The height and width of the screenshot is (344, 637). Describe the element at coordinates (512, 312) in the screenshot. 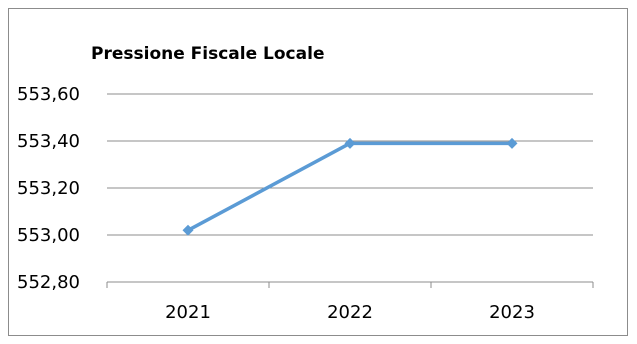

I see `x-tick-label: 2023` at that location.